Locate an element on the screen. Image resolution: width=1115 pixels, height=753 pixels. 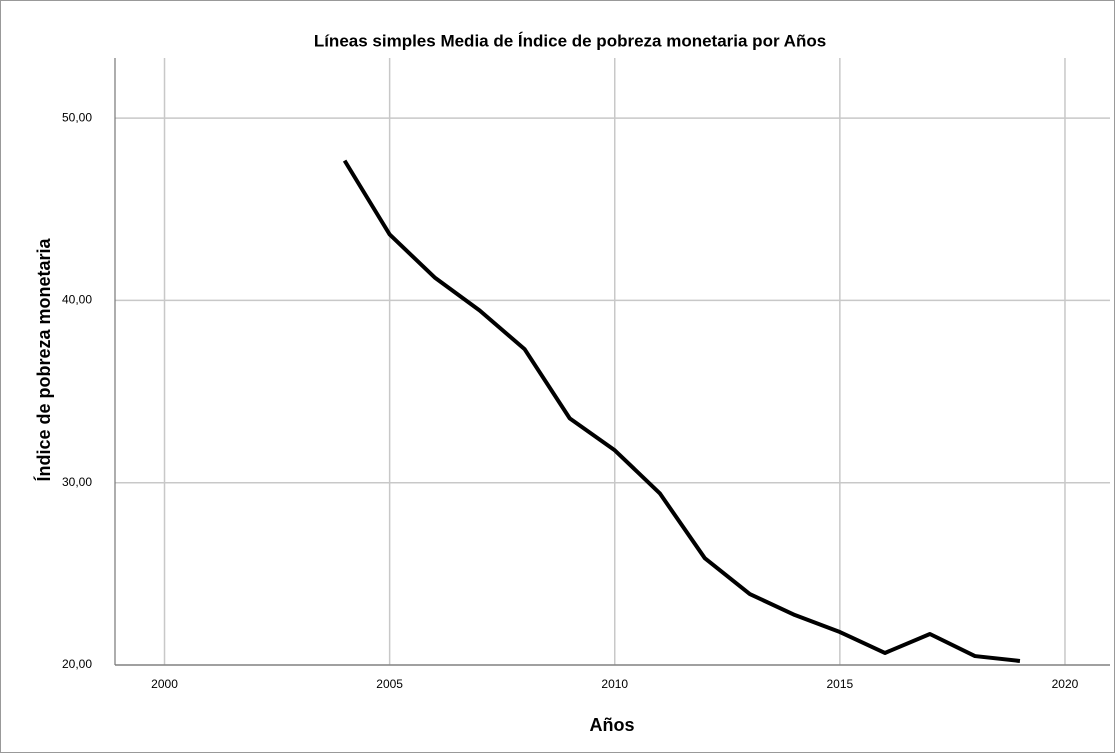
y-tick-label: 40,00 is located at coordinates (77, 300).